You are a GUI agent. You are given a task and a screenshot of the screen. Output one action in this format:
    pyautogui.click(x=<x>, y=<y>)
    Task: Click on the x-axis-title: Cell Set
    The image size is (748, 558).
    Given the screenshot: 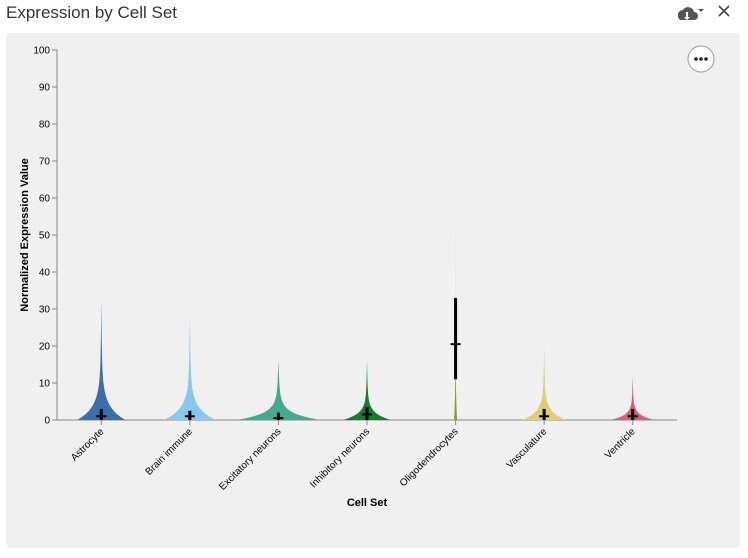 What is the action you would take?
    pyautogui.click(x=367, y=503)
    